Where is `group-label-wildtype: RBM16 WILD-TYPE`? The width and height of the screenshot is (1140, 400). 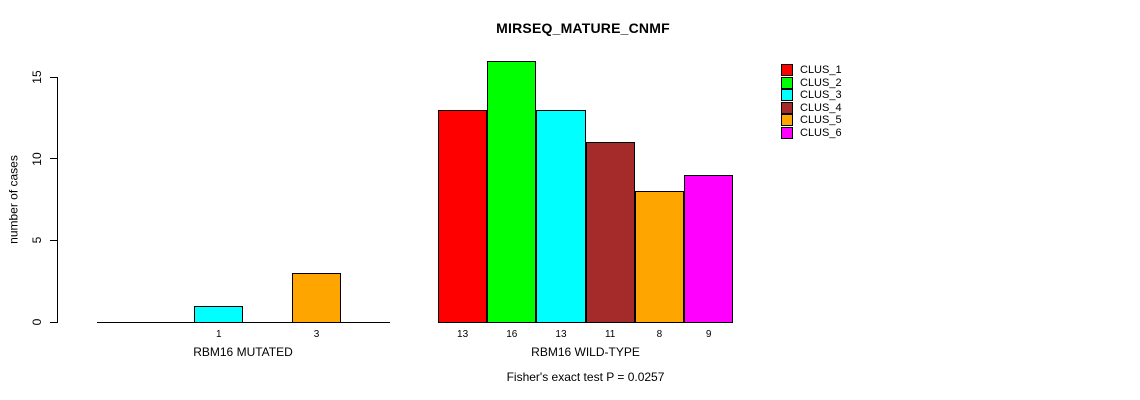
group-label-wildtype: RBM16 WILD-TYPE is located at coordinates (585, 352).